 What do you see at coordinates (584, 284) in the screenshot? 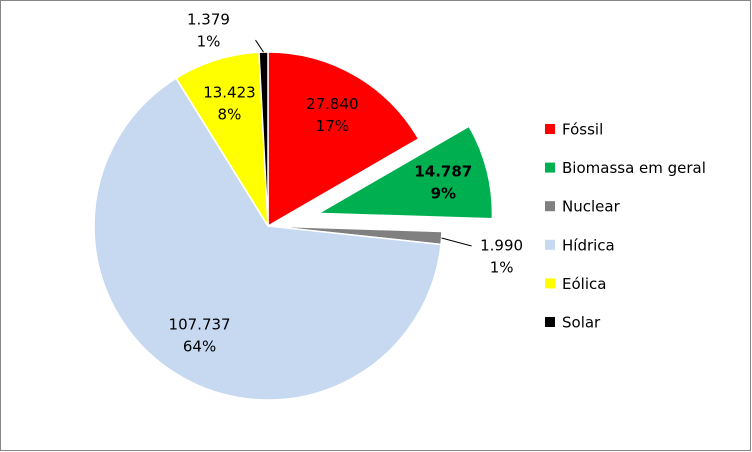
I see `legend-label: Eólica` at bounding box center [584, 284].